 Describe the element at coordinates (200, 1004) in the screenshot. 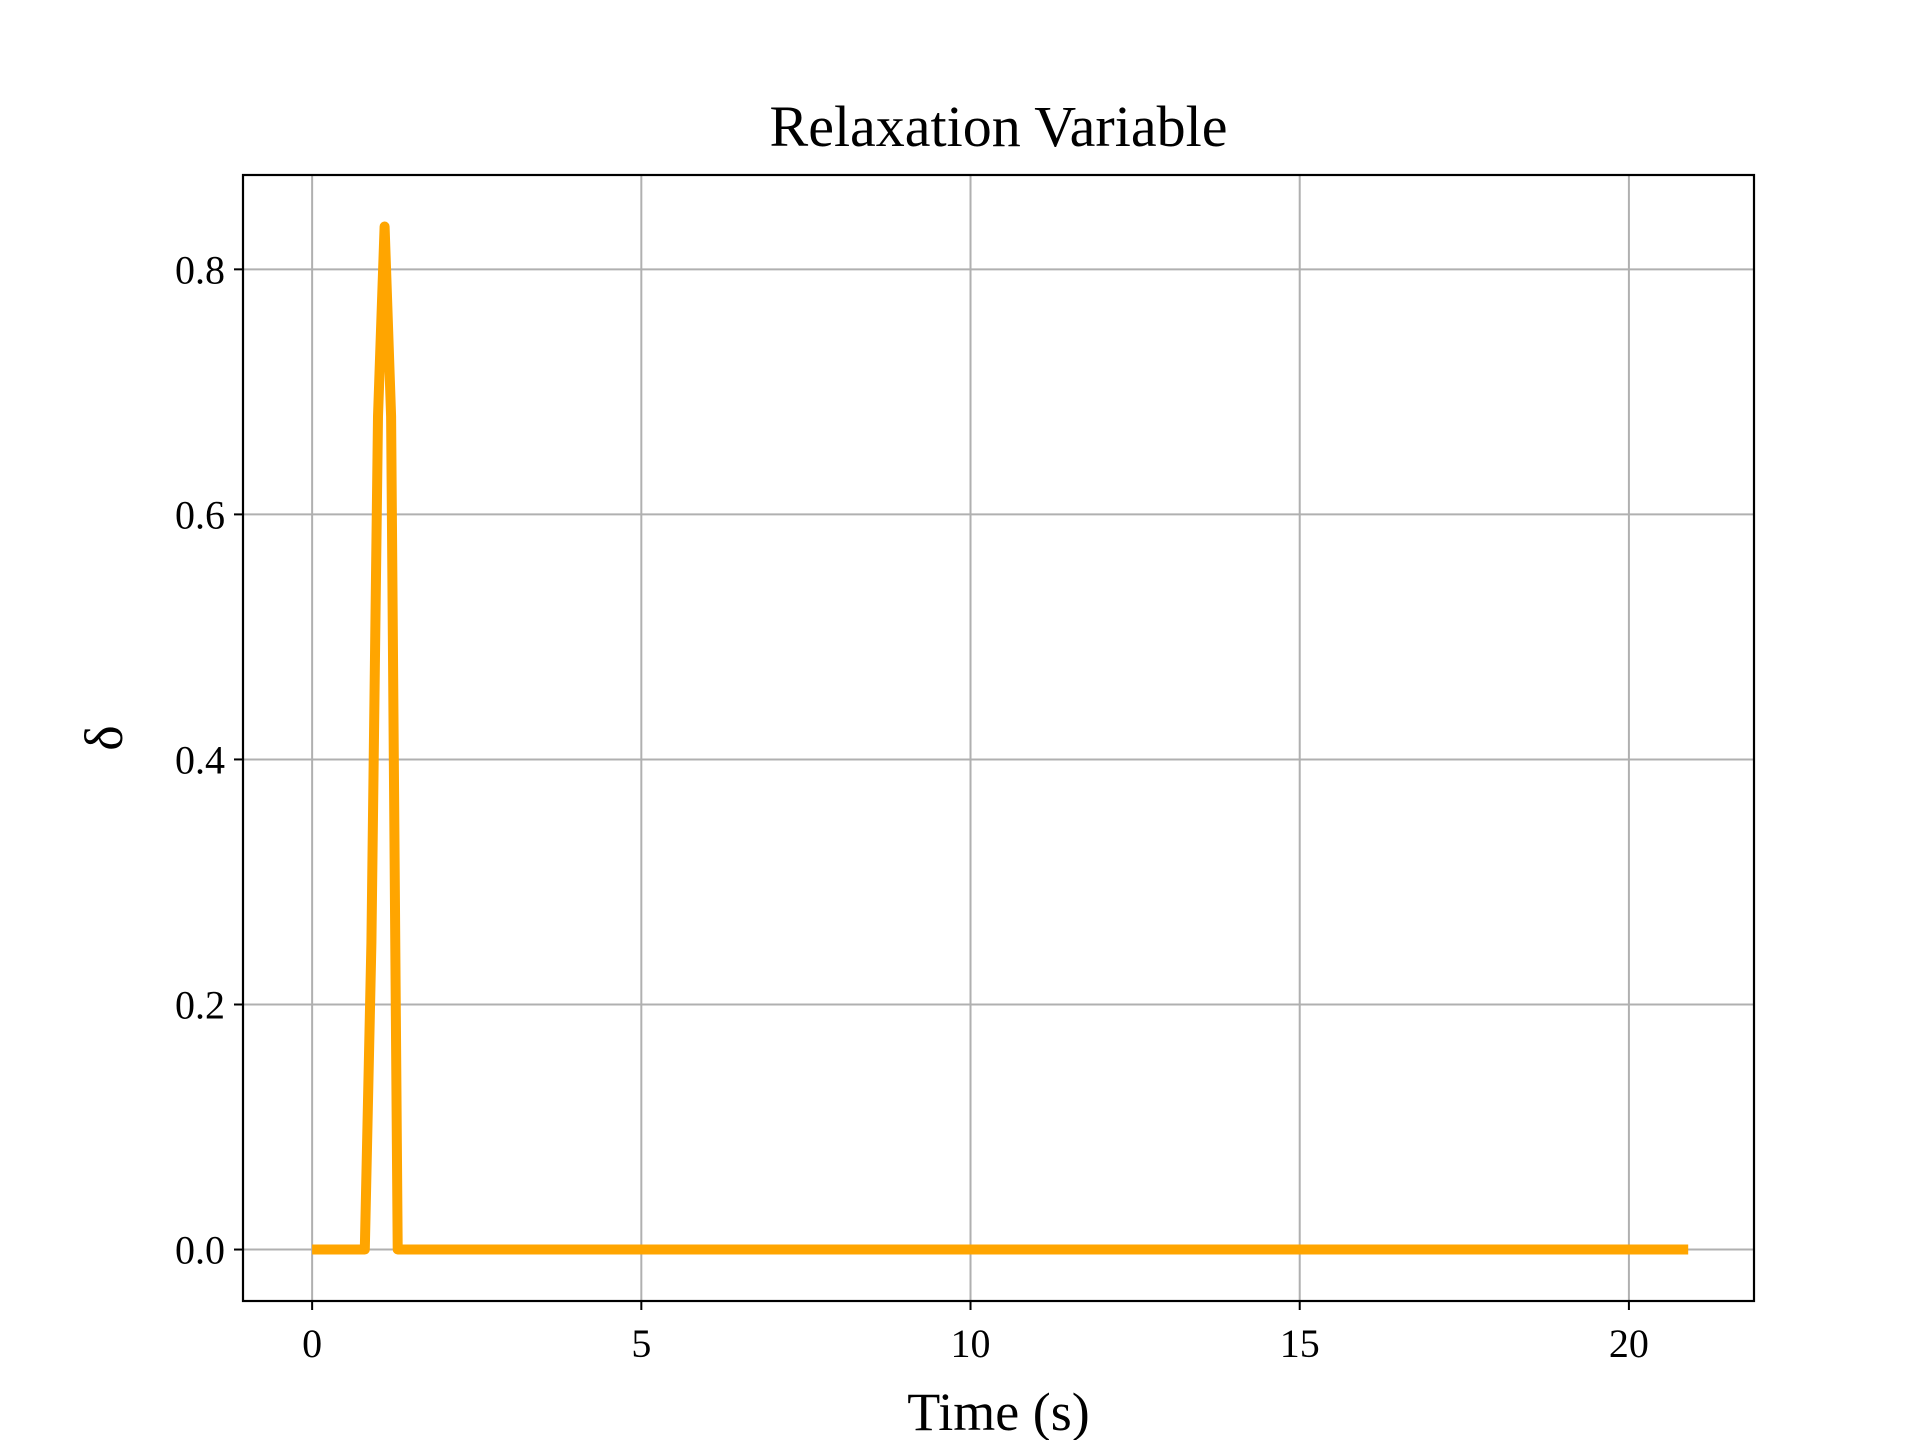

I see `y-tick-label: 0.2` at that location.